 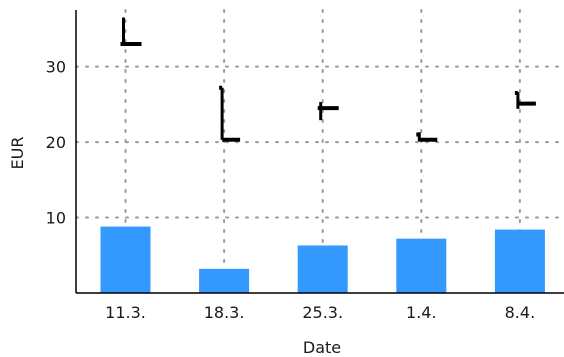 I want to click on y-axis-title: EUR, so click(x=17, y=153).